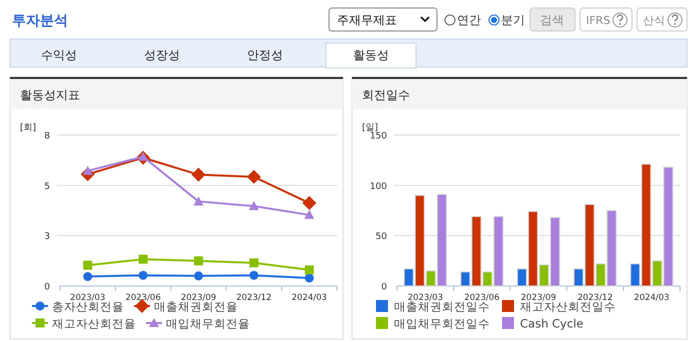  I want to click on y-tick-label: 150, so click(379, 137).